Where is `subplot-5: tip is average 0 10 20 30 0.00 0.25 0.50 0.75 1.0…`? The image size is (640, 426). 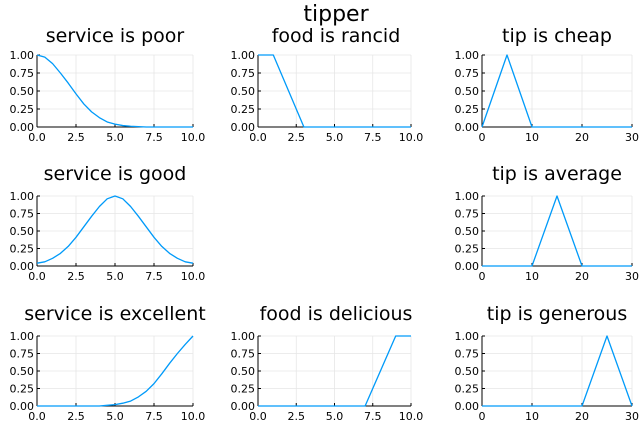
subplot-5: tip is average 0 10 20 30 0.00 0.25 0.50 0.75 1.0… is located at coordinates (547, 223).